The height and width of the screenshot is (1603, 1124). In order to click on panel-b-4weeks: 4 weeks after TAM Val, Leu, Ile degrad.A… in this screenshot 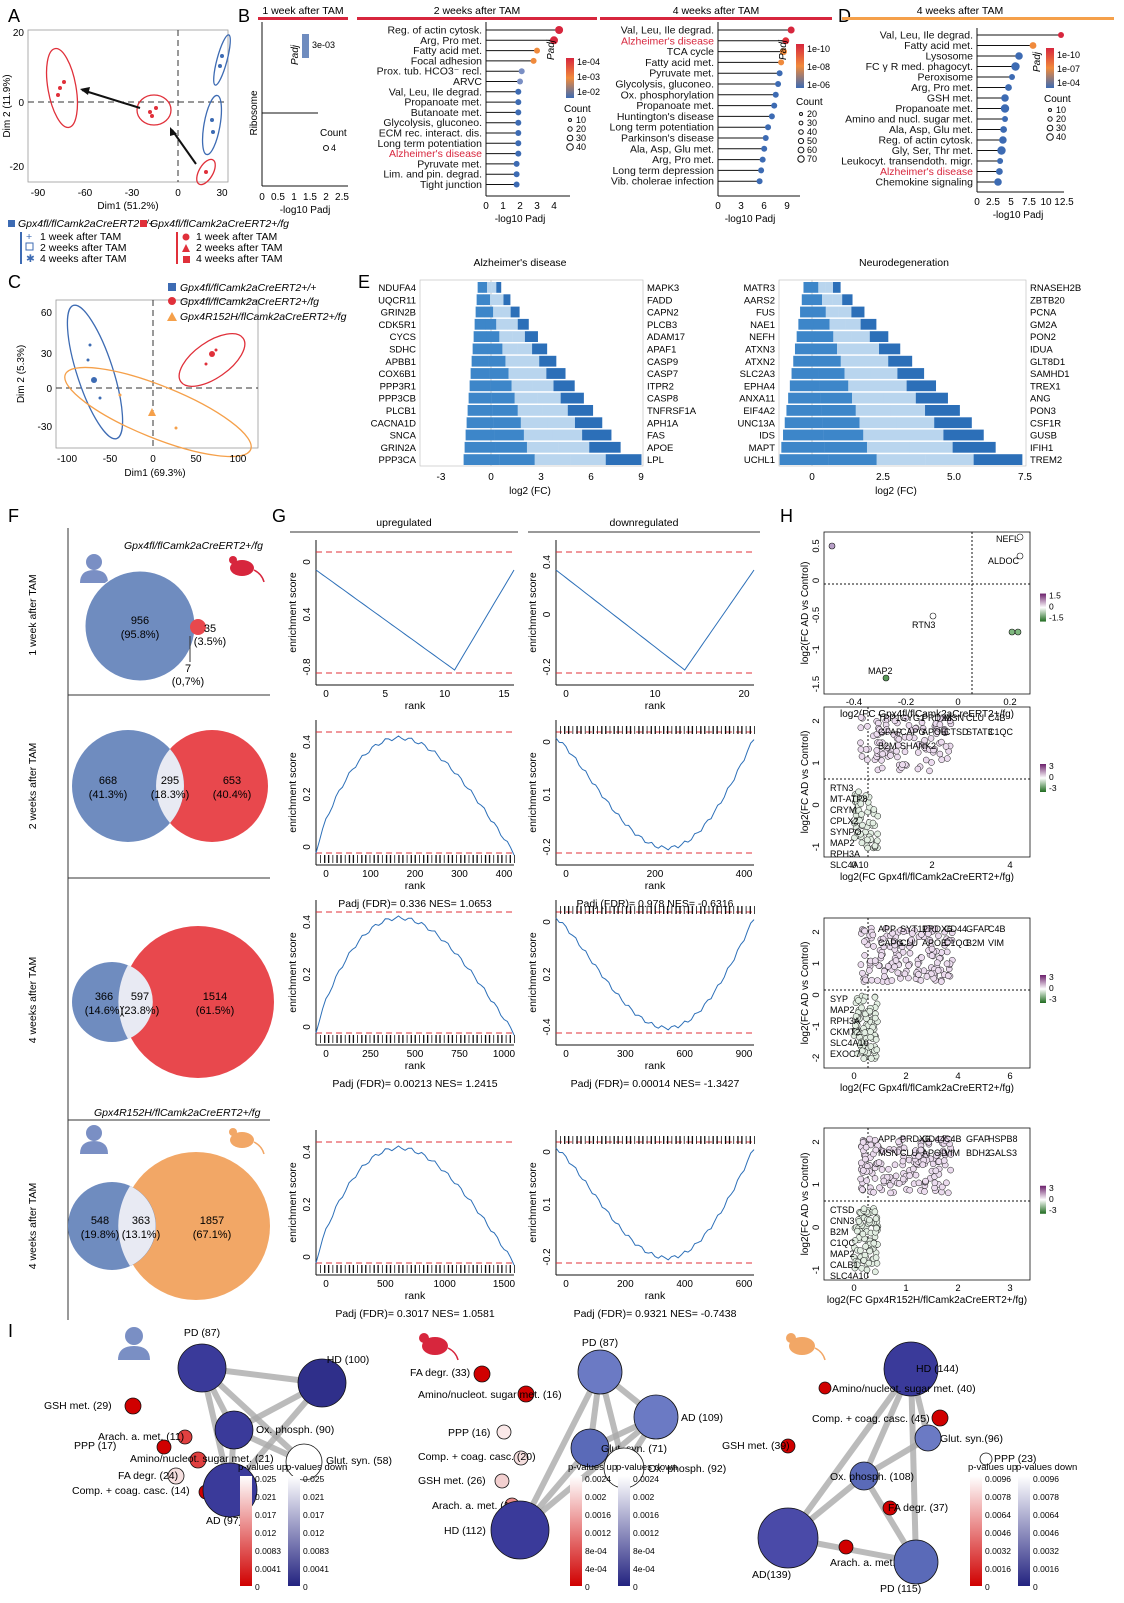, I will do `click(716, 115)`.